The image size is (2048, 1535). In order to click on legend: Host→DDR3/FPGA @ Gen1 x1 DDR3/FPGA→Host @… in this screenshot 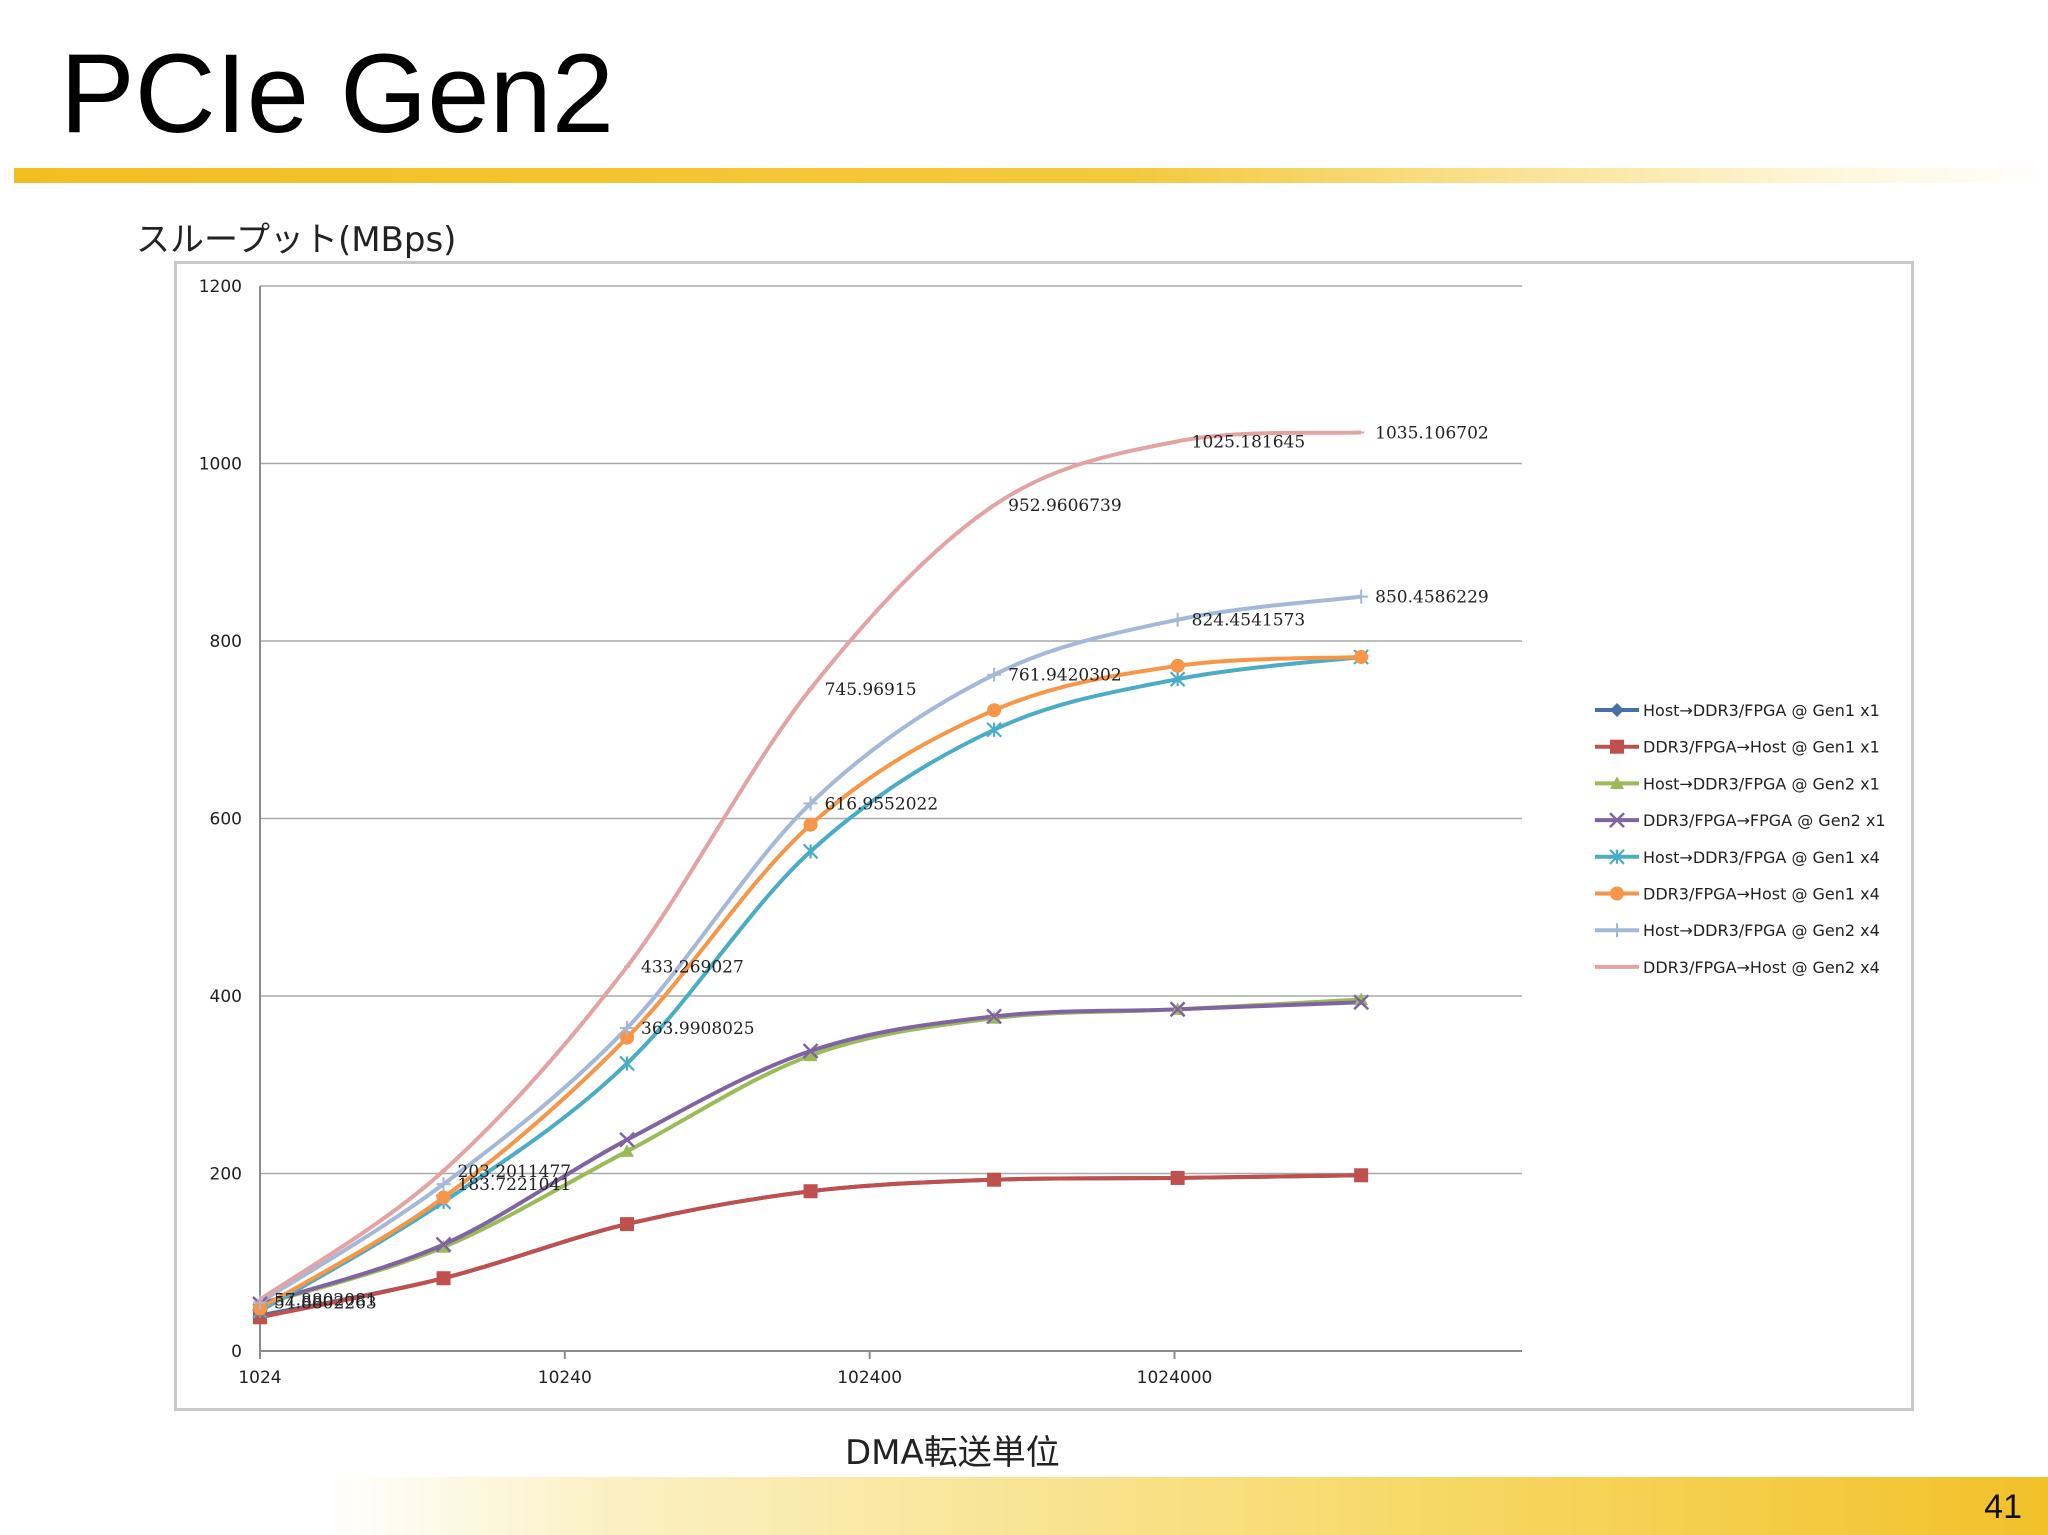, I will do `click(1740, 839)`.